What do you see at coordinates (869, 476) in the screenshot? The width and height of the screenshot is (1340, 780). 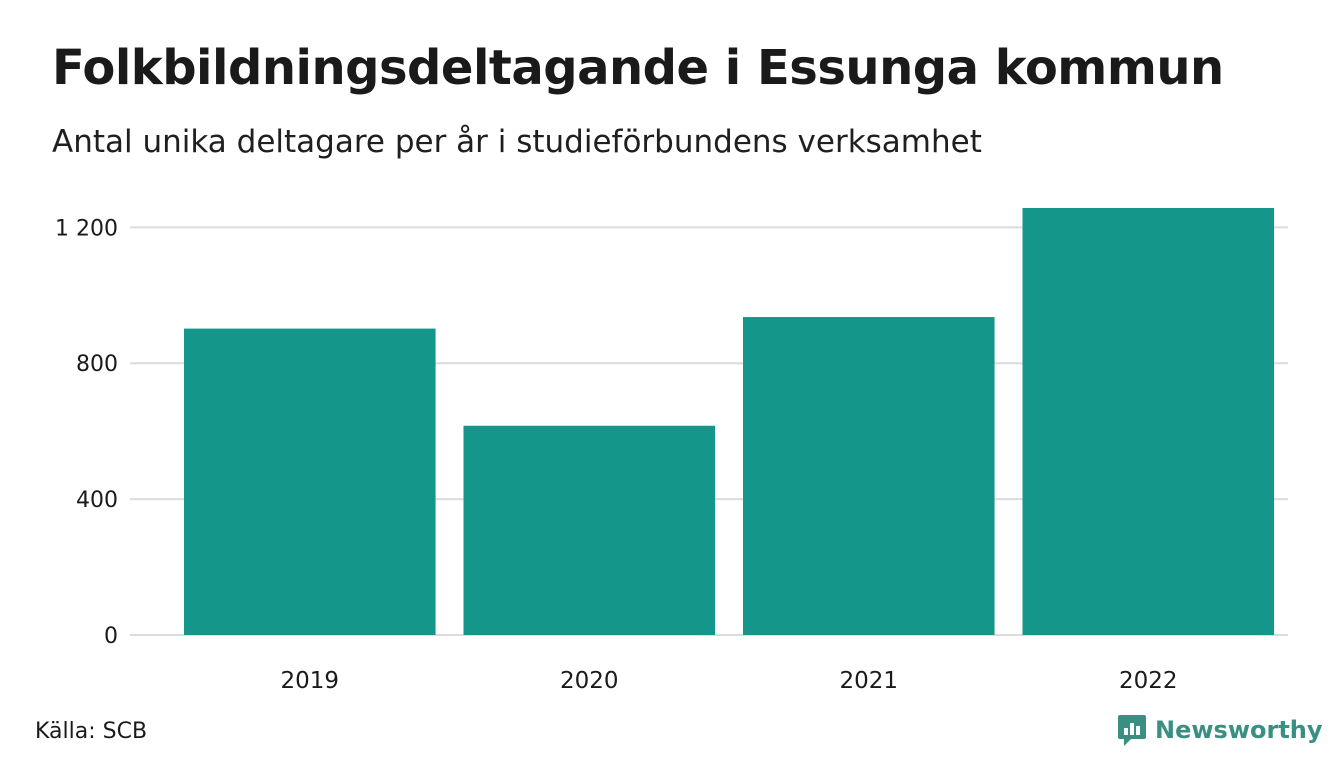 I see `bar-2021` at bounding box center [869, 476].